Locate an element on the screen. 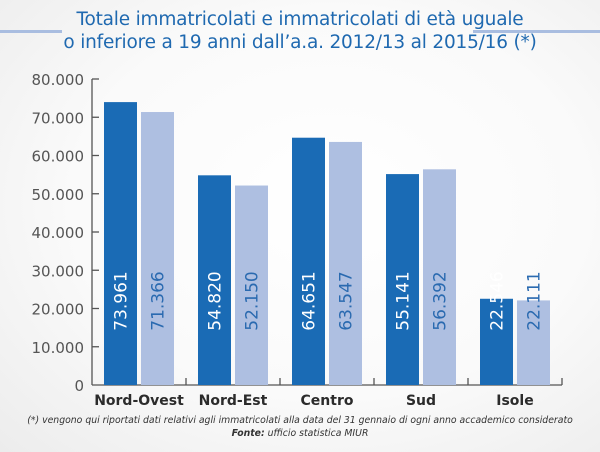 Image resolution: width=600 pixels, height=452 pixels. bar-value-label: 52.150 is located at coordinates (253, 300).